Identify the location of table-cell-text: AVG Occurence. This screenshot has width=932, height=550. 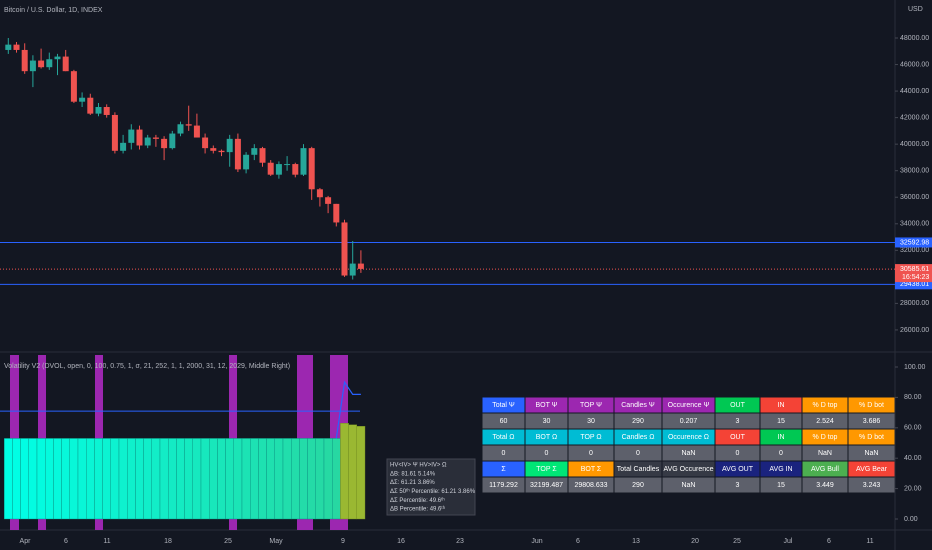
(688, 469).